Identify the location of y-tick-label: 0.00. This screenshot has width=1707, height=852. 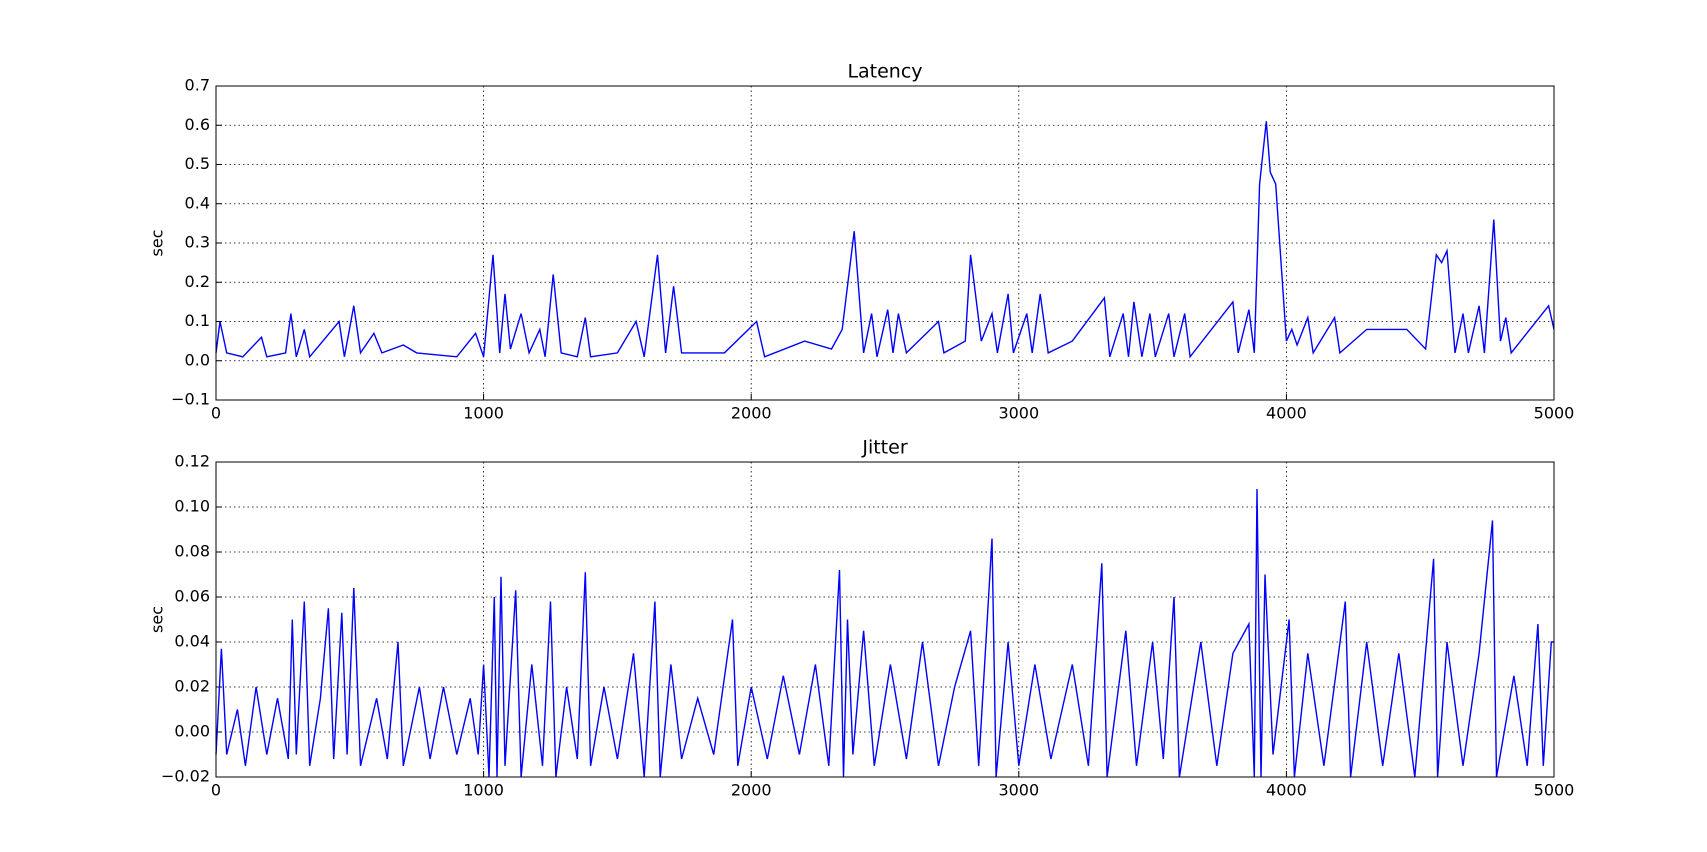
(192, 731).